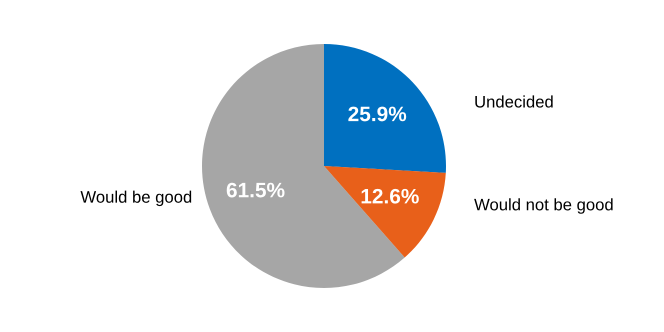 The width and height of the screenshot is (664, 332). I want to click on slice-label: Would be good, so click(136, 198).